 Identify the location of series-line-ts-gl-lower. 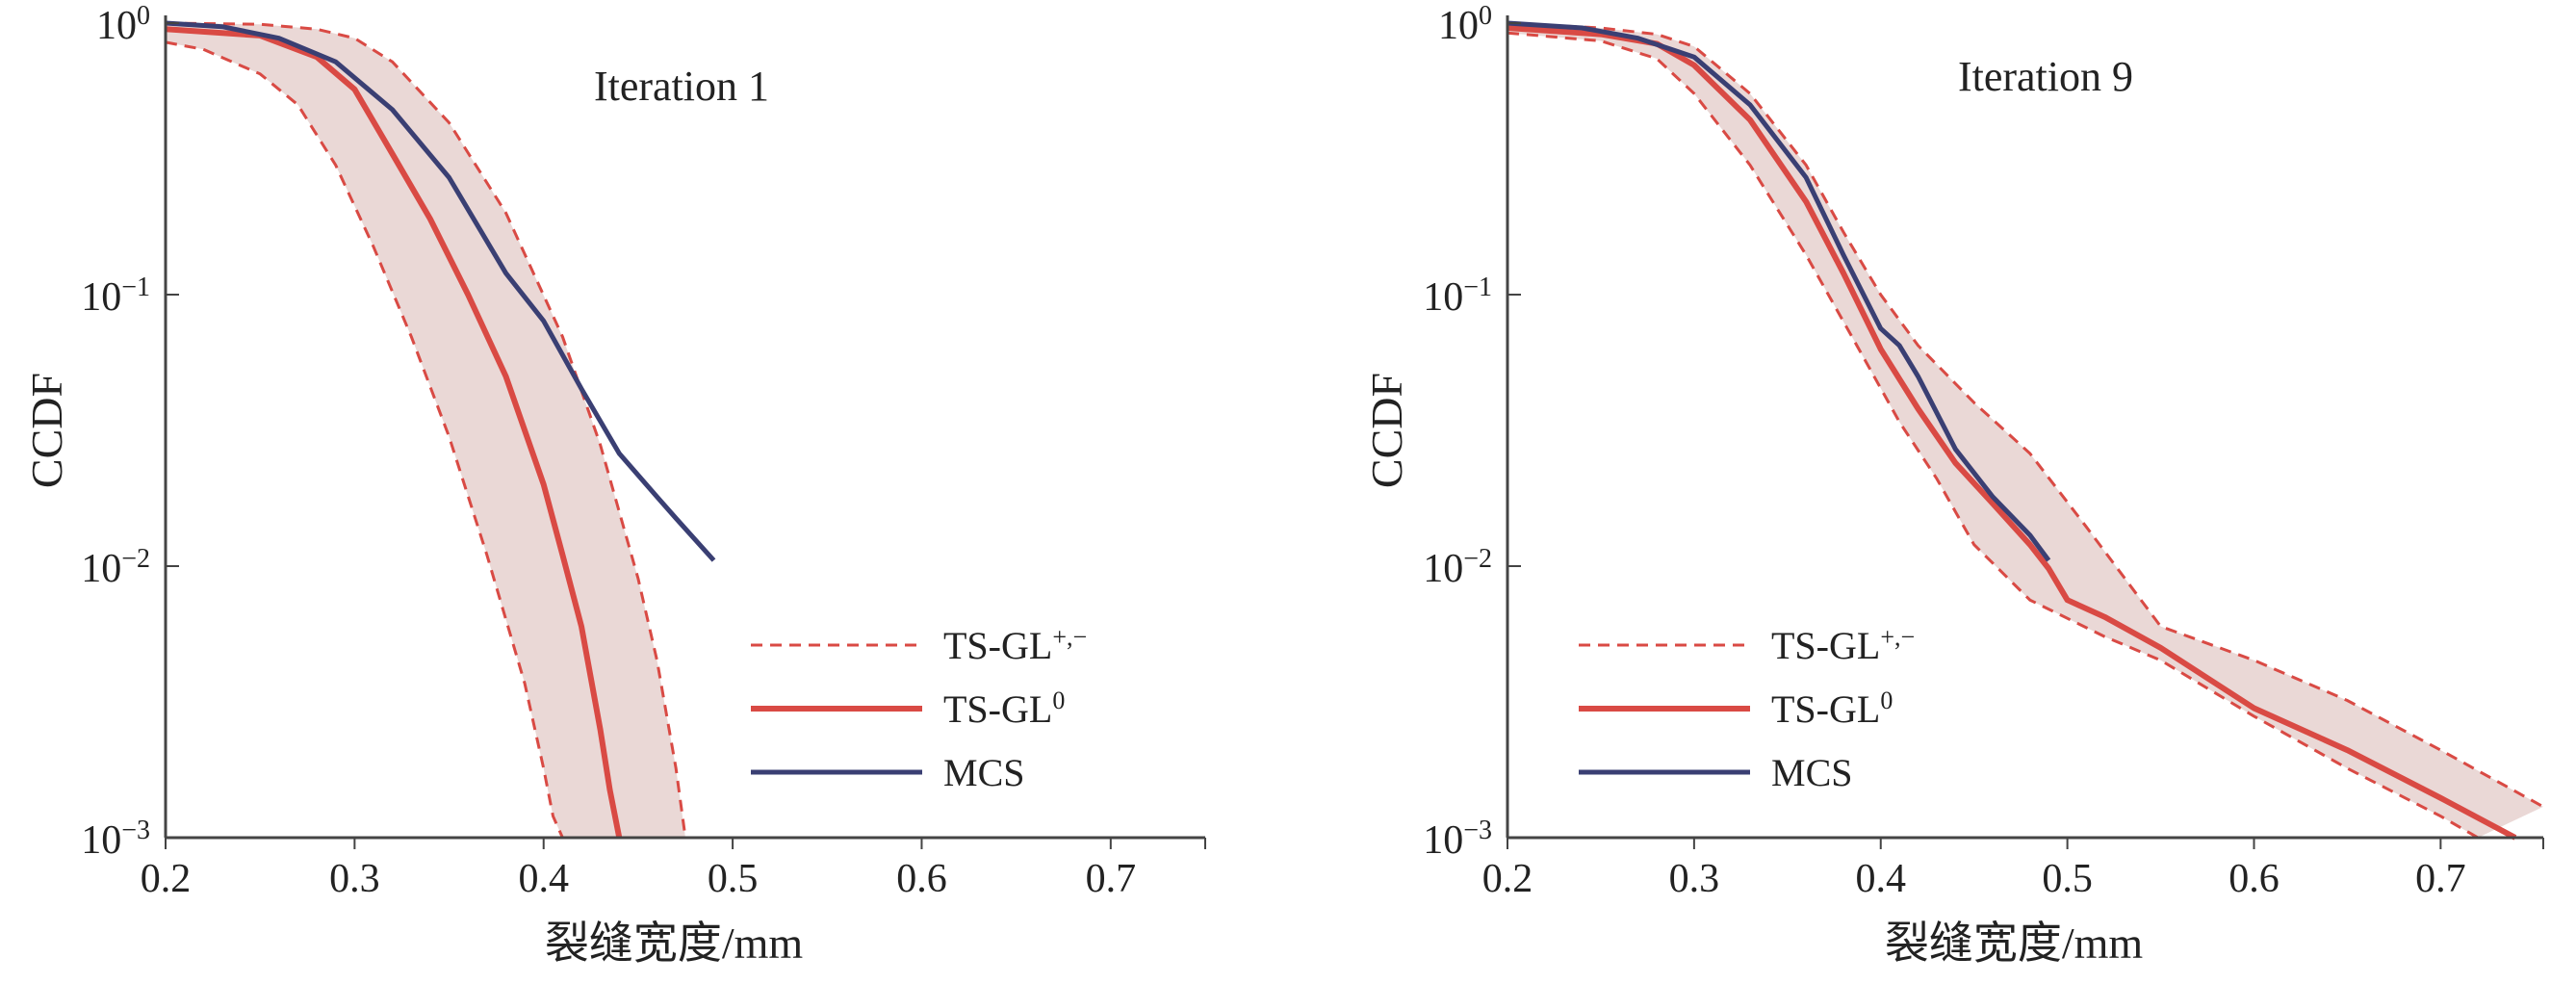
(364, 439).